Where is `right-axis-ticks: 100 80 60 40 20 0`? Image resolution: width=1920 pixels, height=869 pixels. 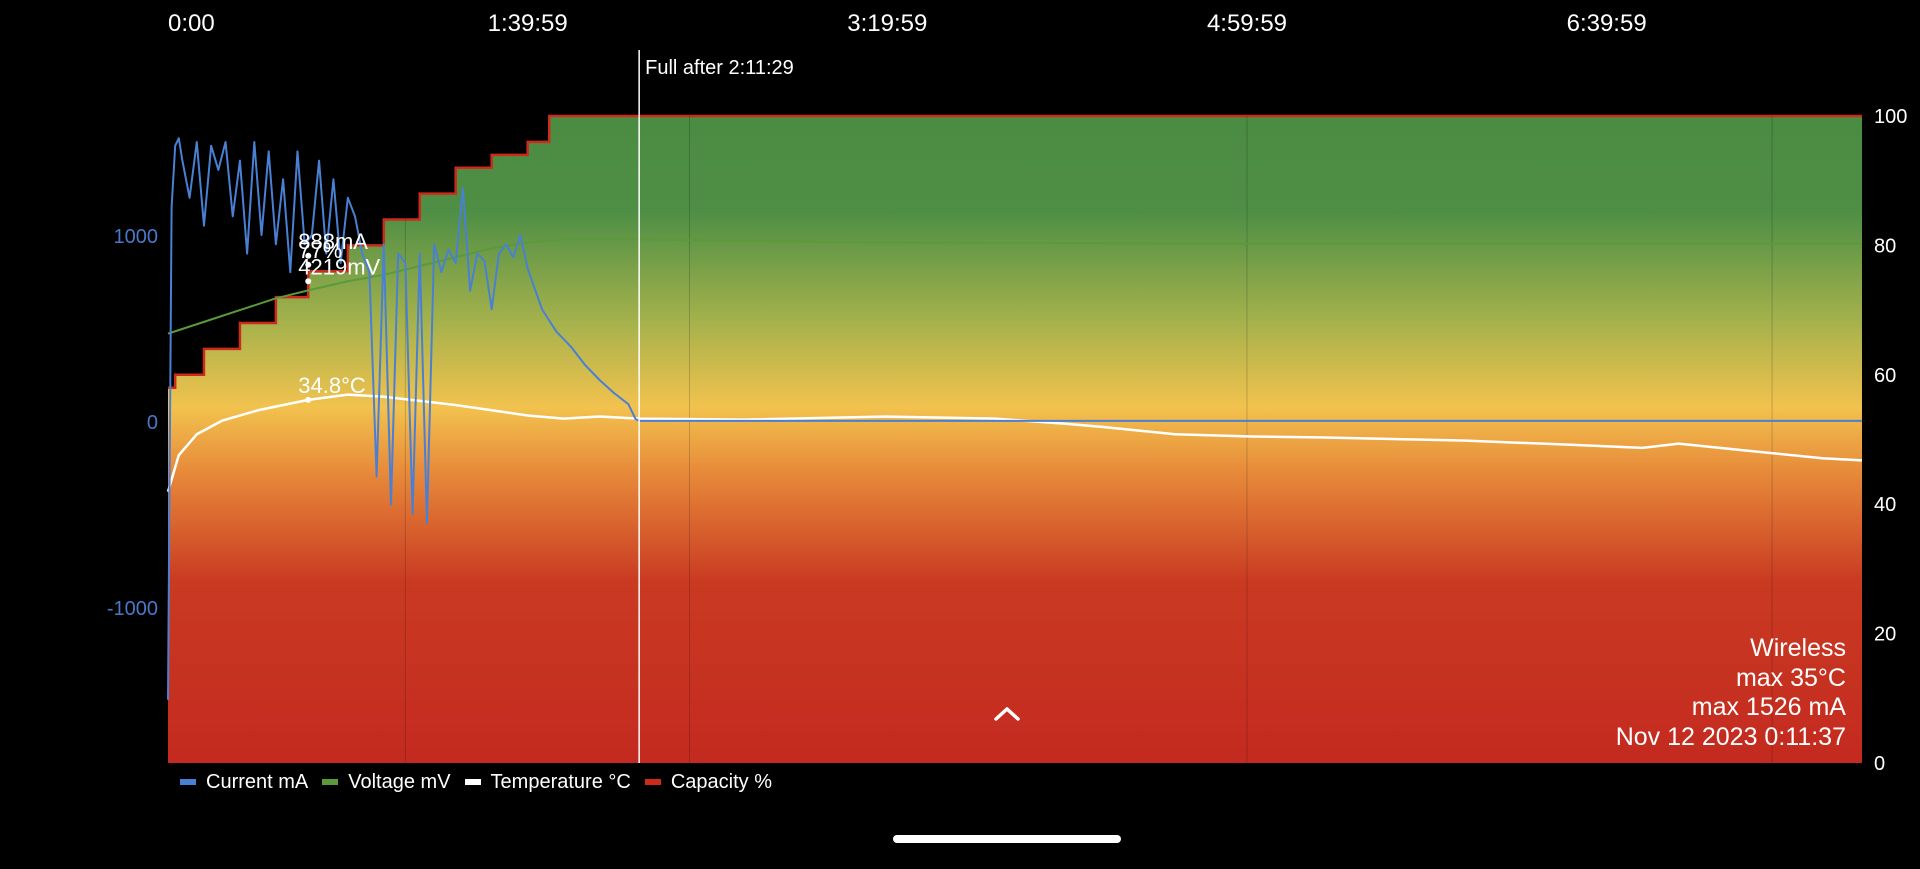
right-axis-ticks: 100 80 60 40 20 0 is located at coordinates (1890, 440).